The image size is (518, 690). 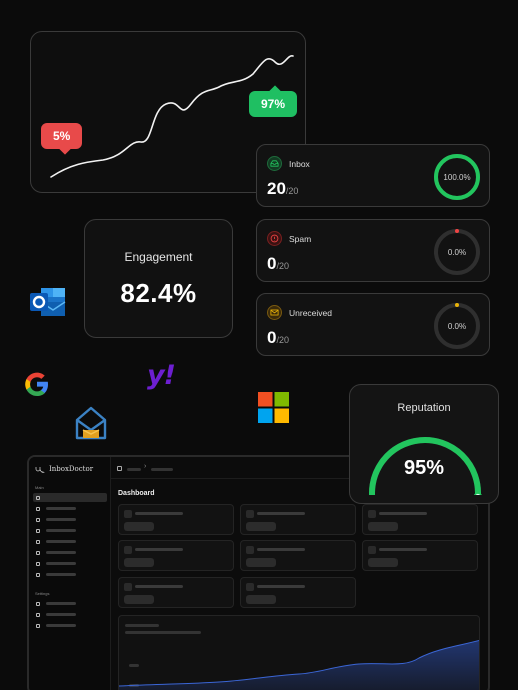 I want to click on team-icon, so click(x=38, y=614).